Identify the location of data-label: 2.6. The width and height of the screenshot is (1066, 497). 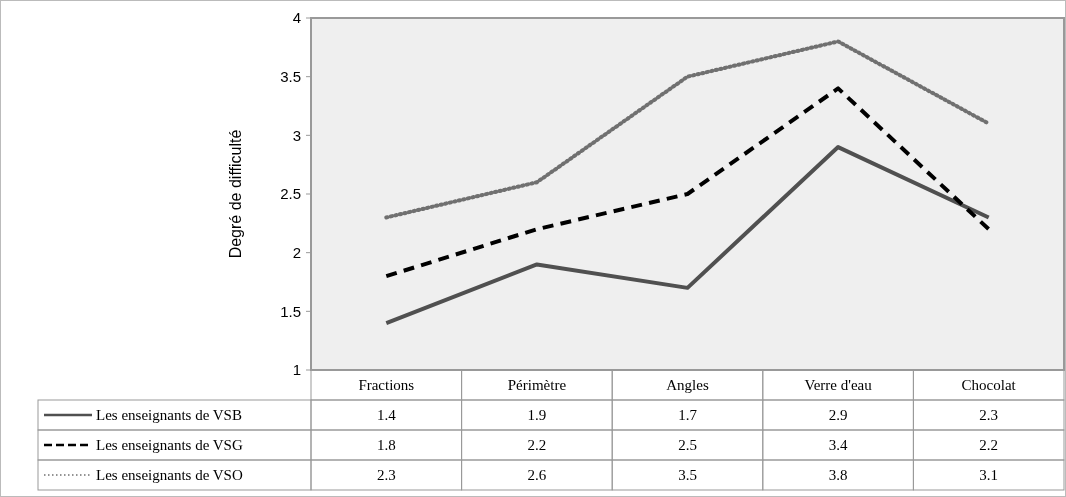
(537, 475).